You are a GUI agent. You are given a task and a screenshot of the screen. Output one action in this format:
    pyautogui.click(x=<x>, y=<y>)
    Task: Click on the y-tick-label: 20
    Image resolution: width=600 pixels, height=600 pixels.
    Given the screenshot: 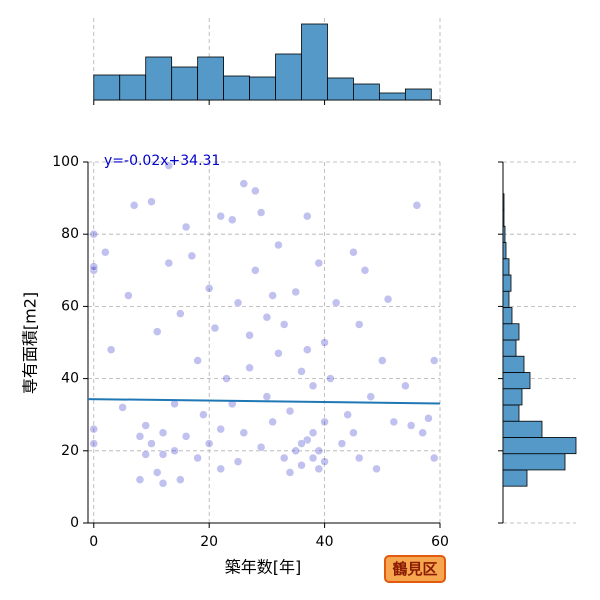 What is the action you would take?
    pyautogui.click(x=70, y=451)
    